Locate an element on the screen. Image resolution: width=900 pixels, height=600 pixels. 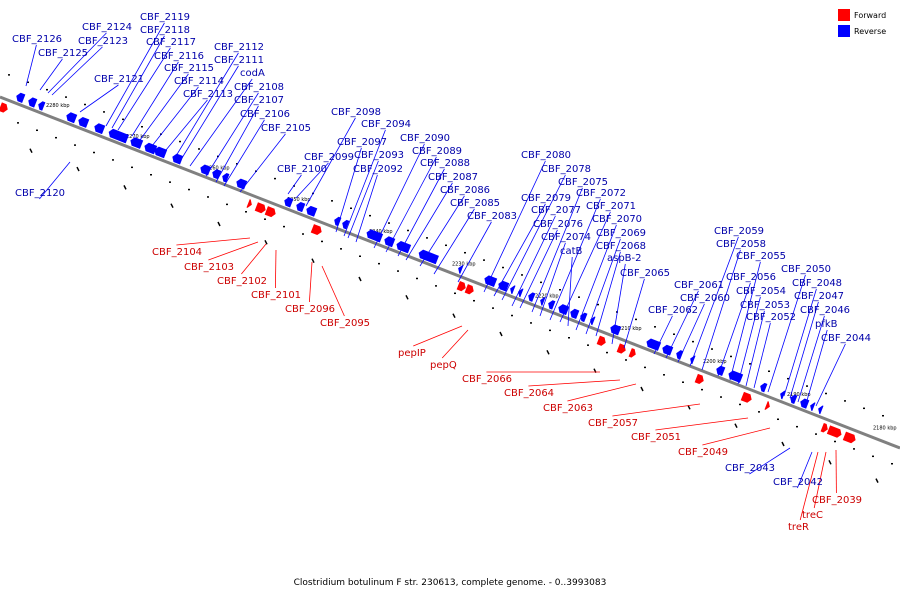
reverse-gene-label: CBF_2113 is located at coordinates (208, 94).